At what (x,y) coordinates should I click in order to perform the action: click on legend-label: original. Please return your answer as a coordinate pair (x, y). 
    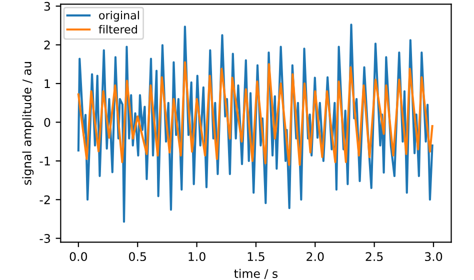
    Looking at the image, I should click on (119, 16).